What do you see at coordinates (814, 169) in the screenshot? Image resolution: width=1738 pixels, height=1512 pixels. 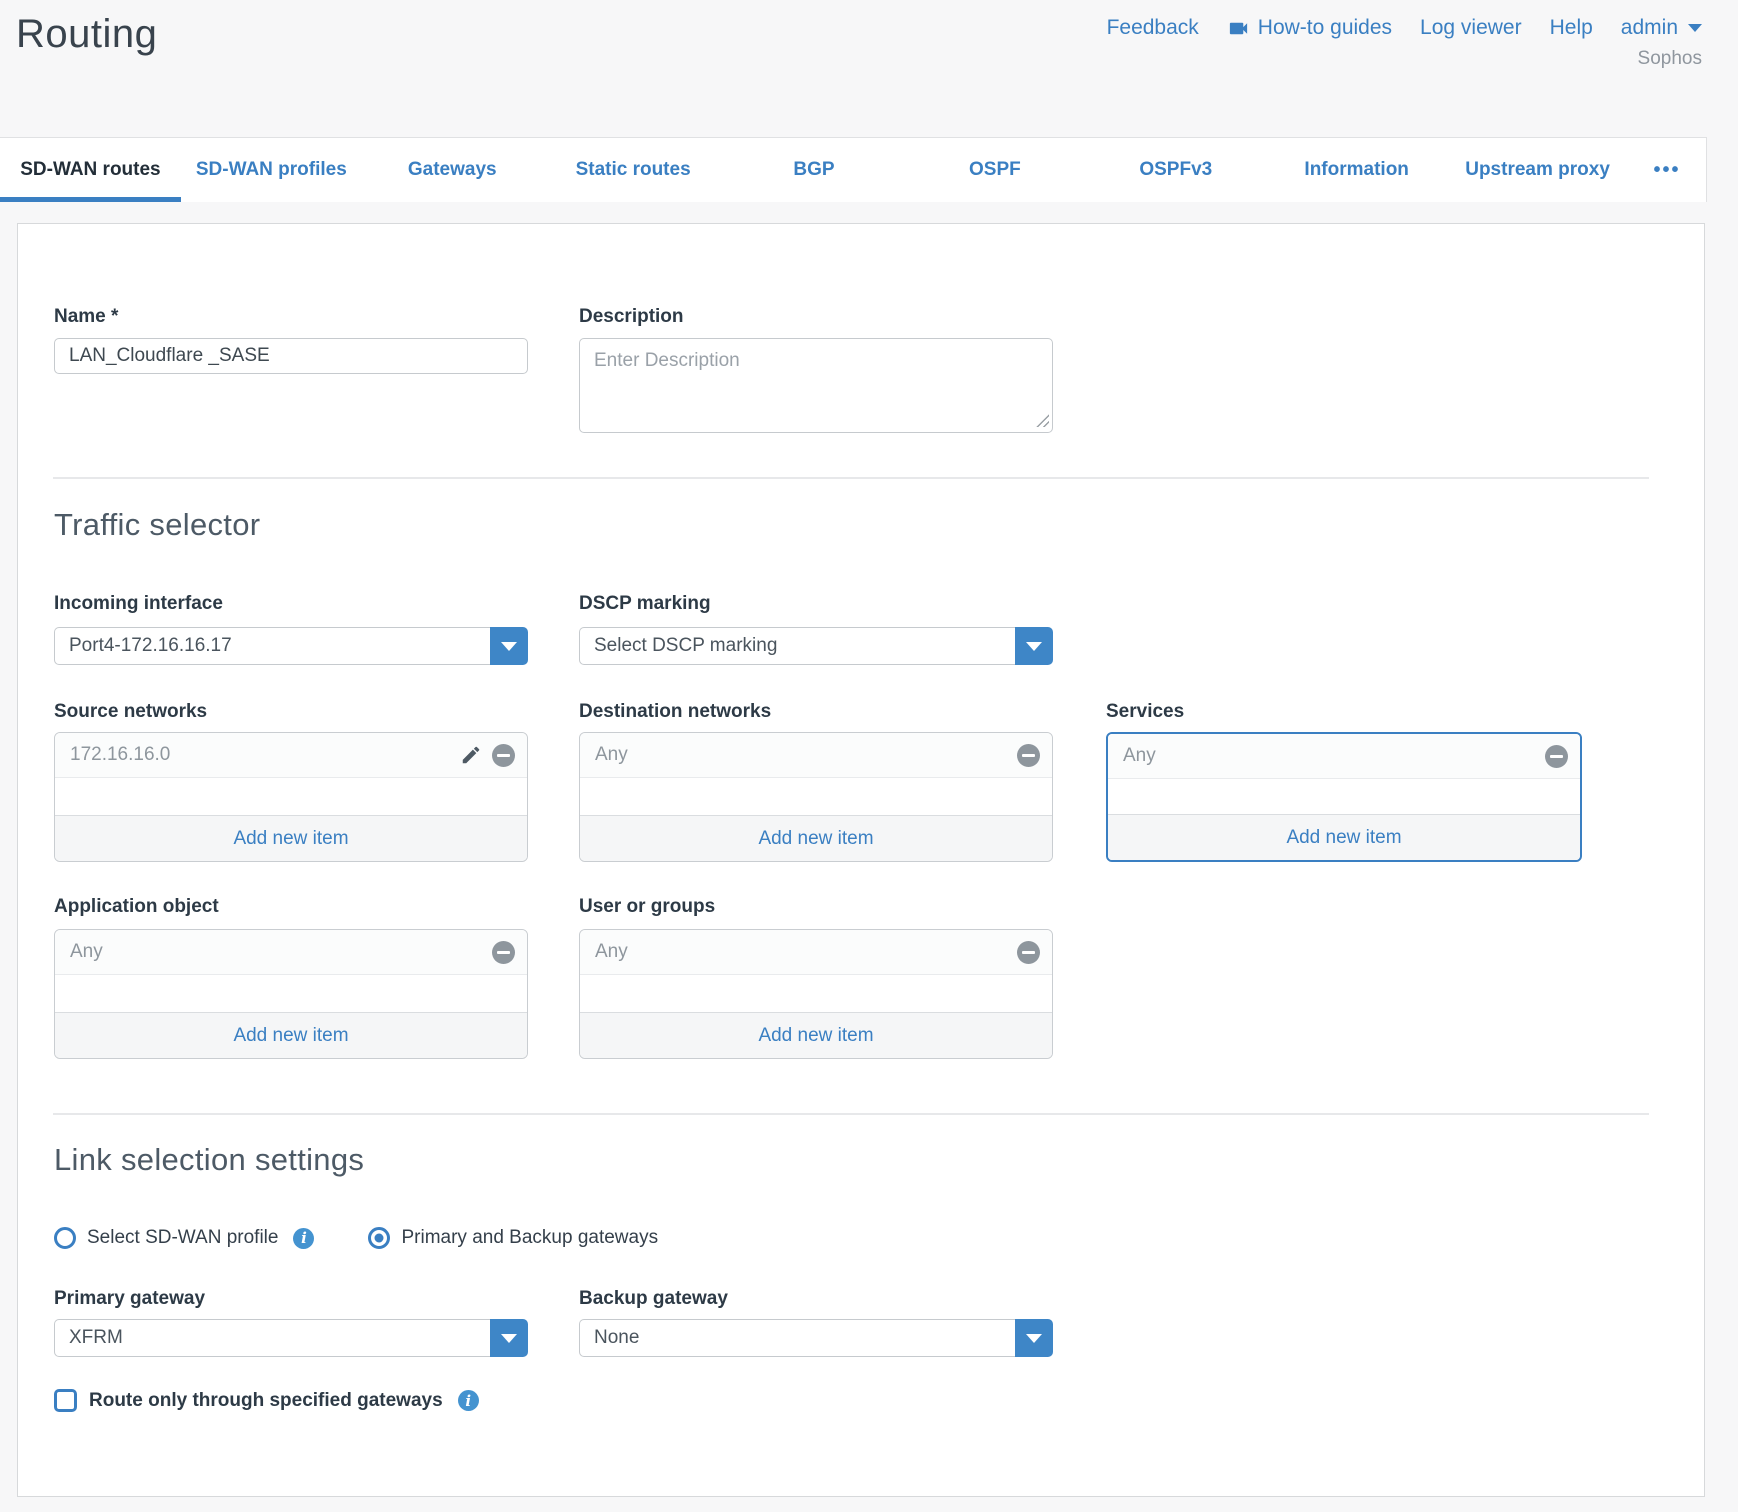 I see `tab-bgp: BGP` at bounding box center [814, 169].